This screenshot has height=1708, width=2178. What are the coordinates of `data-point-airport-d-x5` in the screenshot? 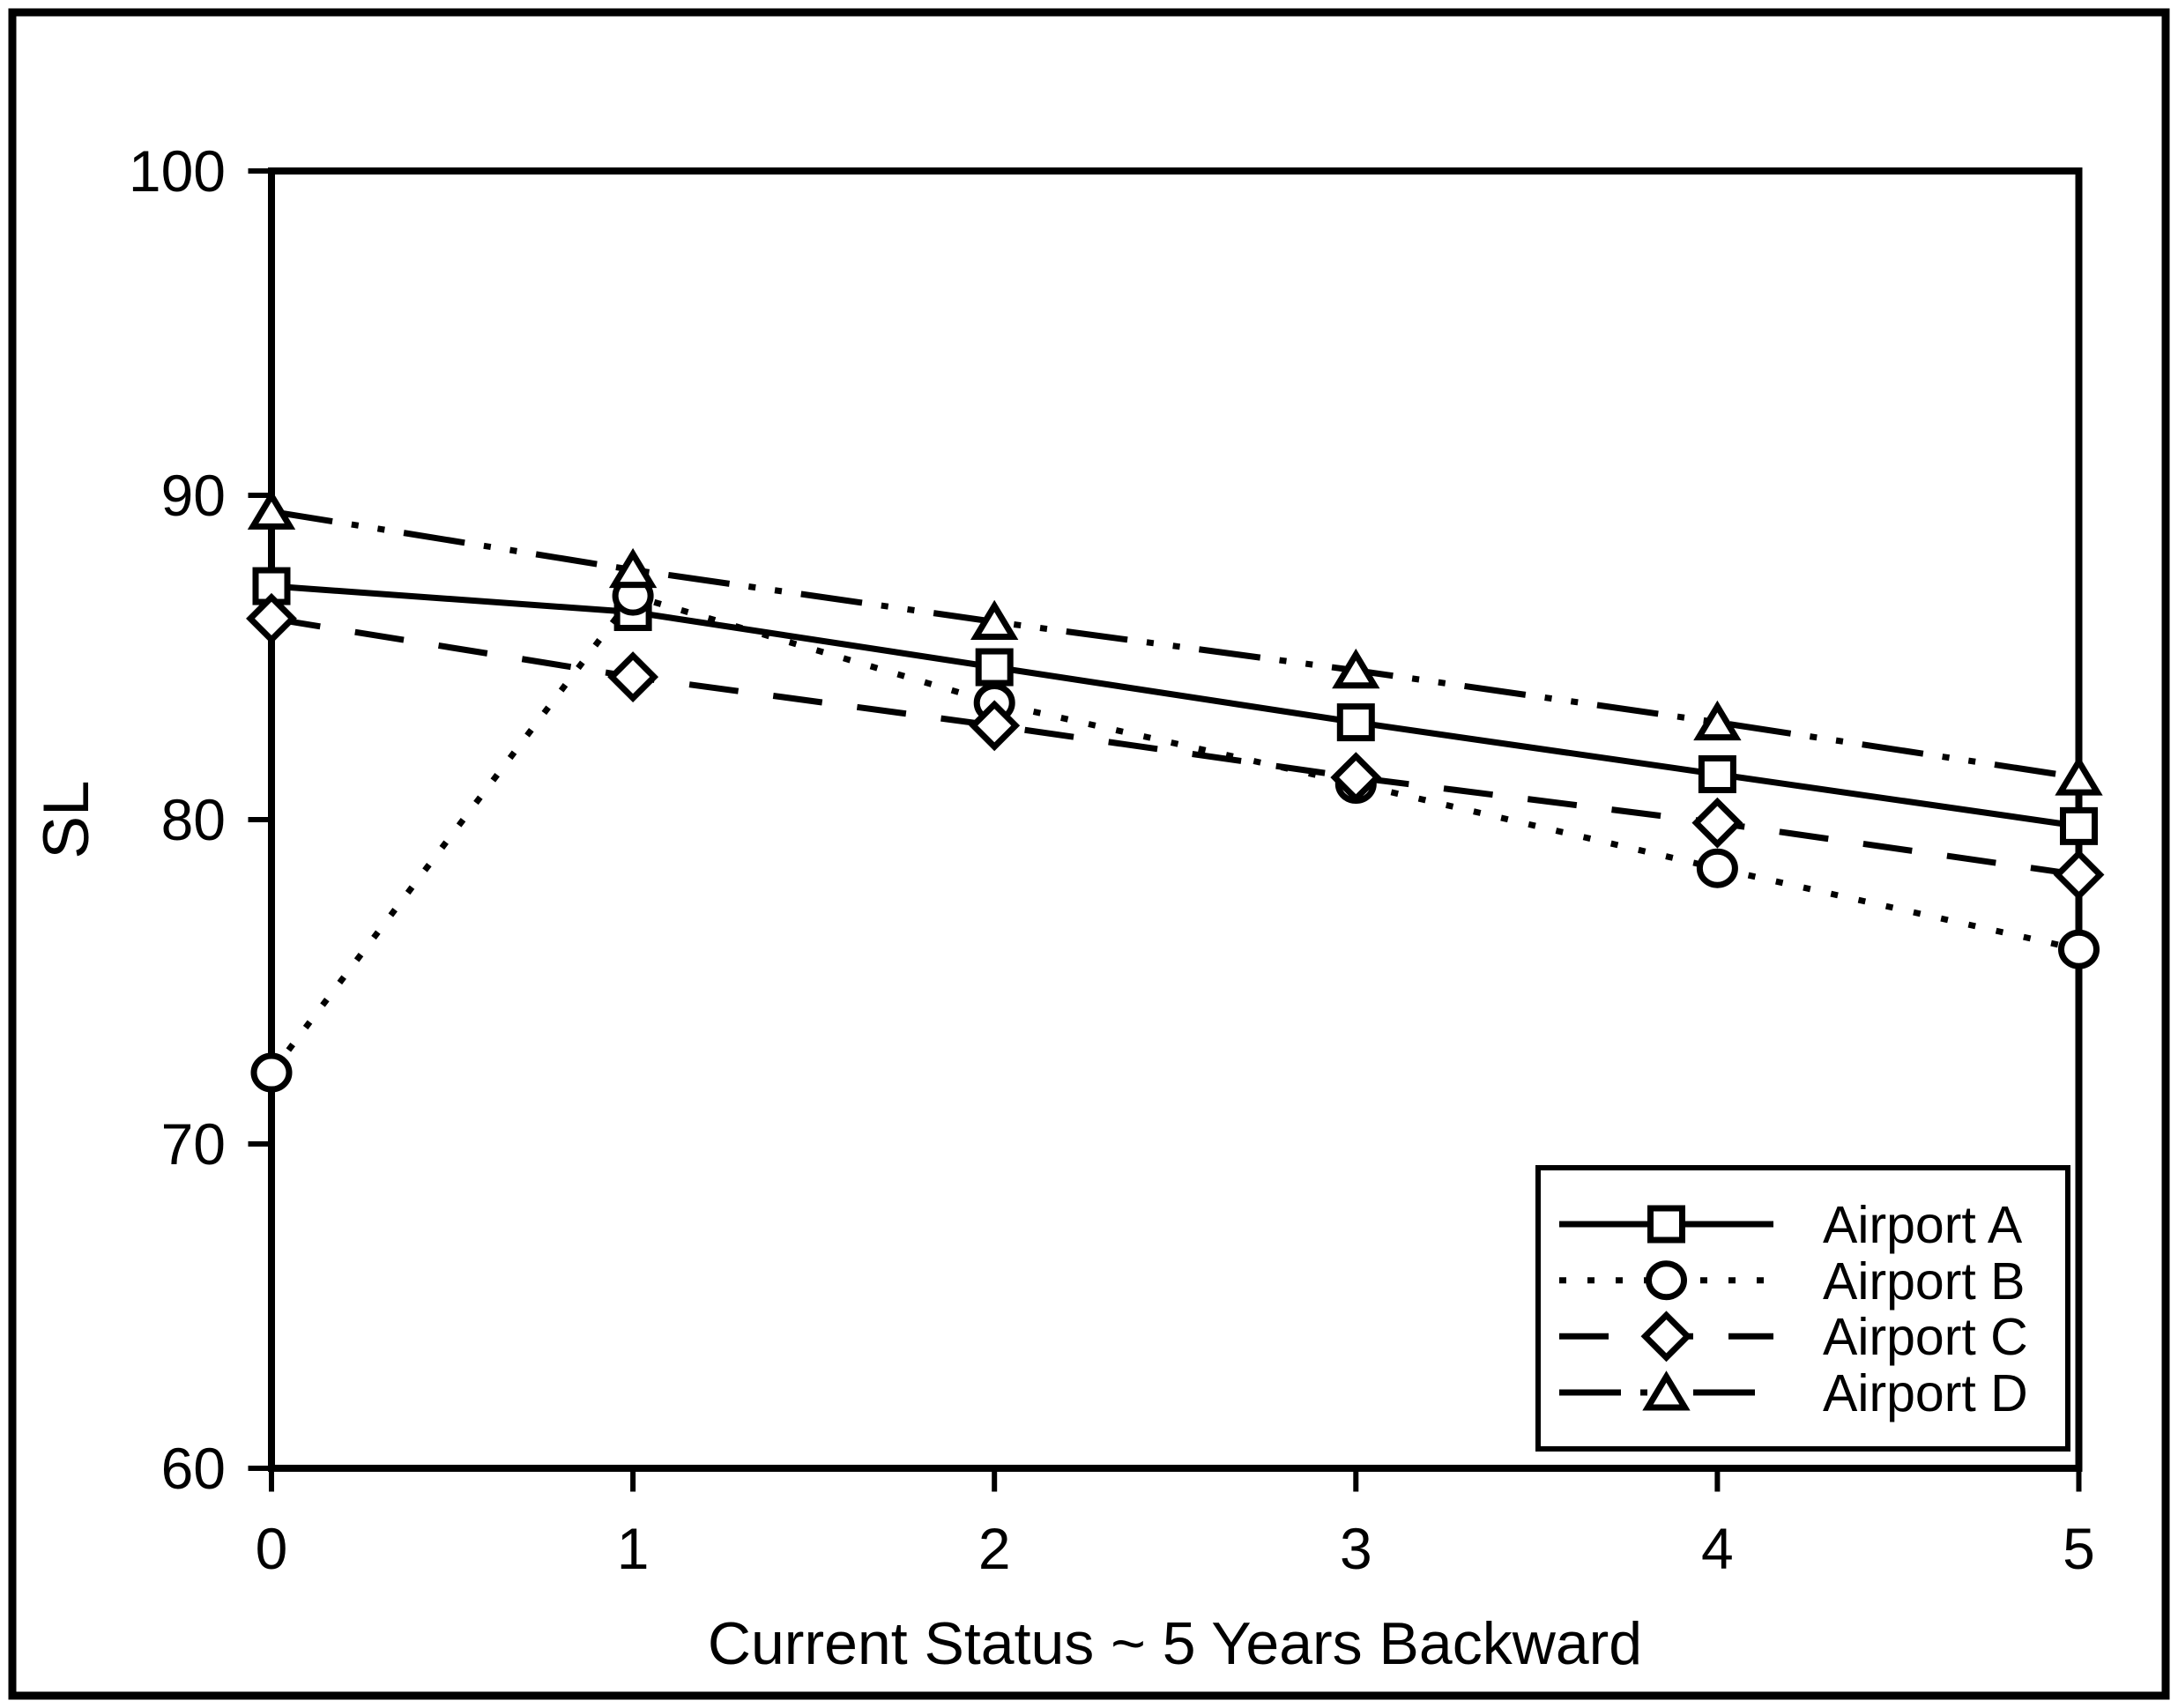 It's located at (2079, 776).